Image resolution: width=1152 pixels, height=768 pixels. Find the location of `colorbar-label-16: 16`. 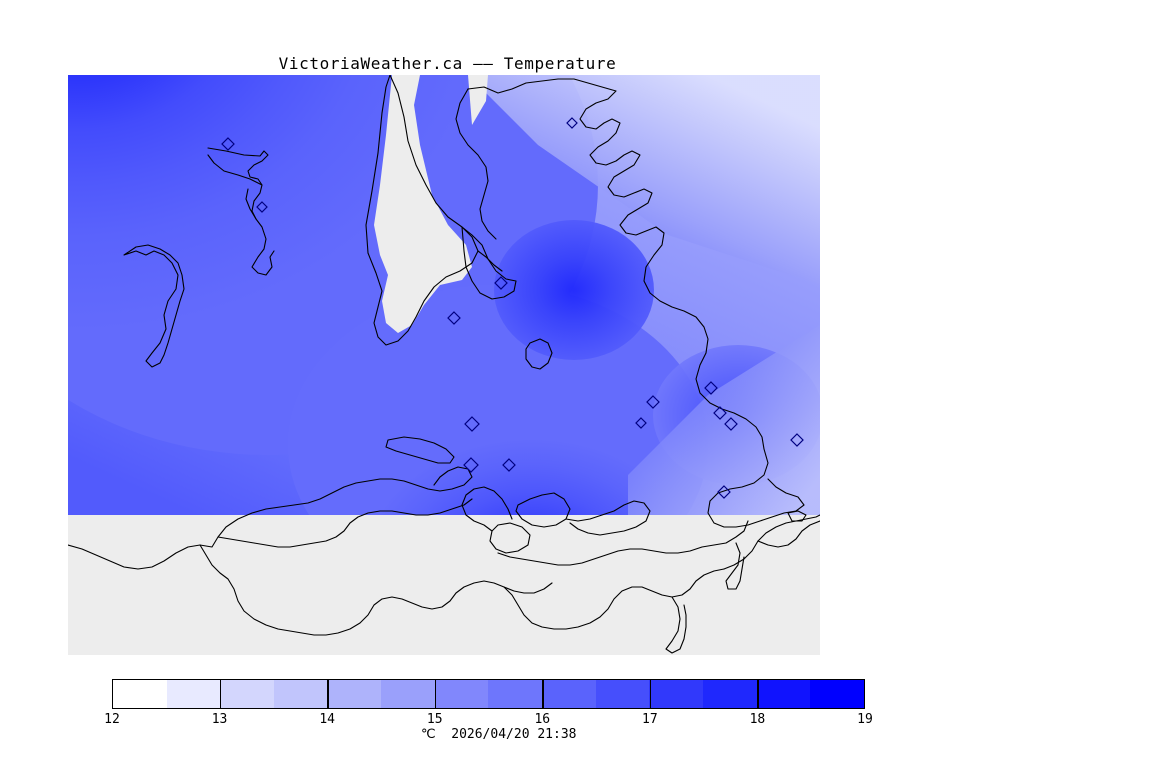

colorbar-label-16: 16 is located at coordinates (542, 719).